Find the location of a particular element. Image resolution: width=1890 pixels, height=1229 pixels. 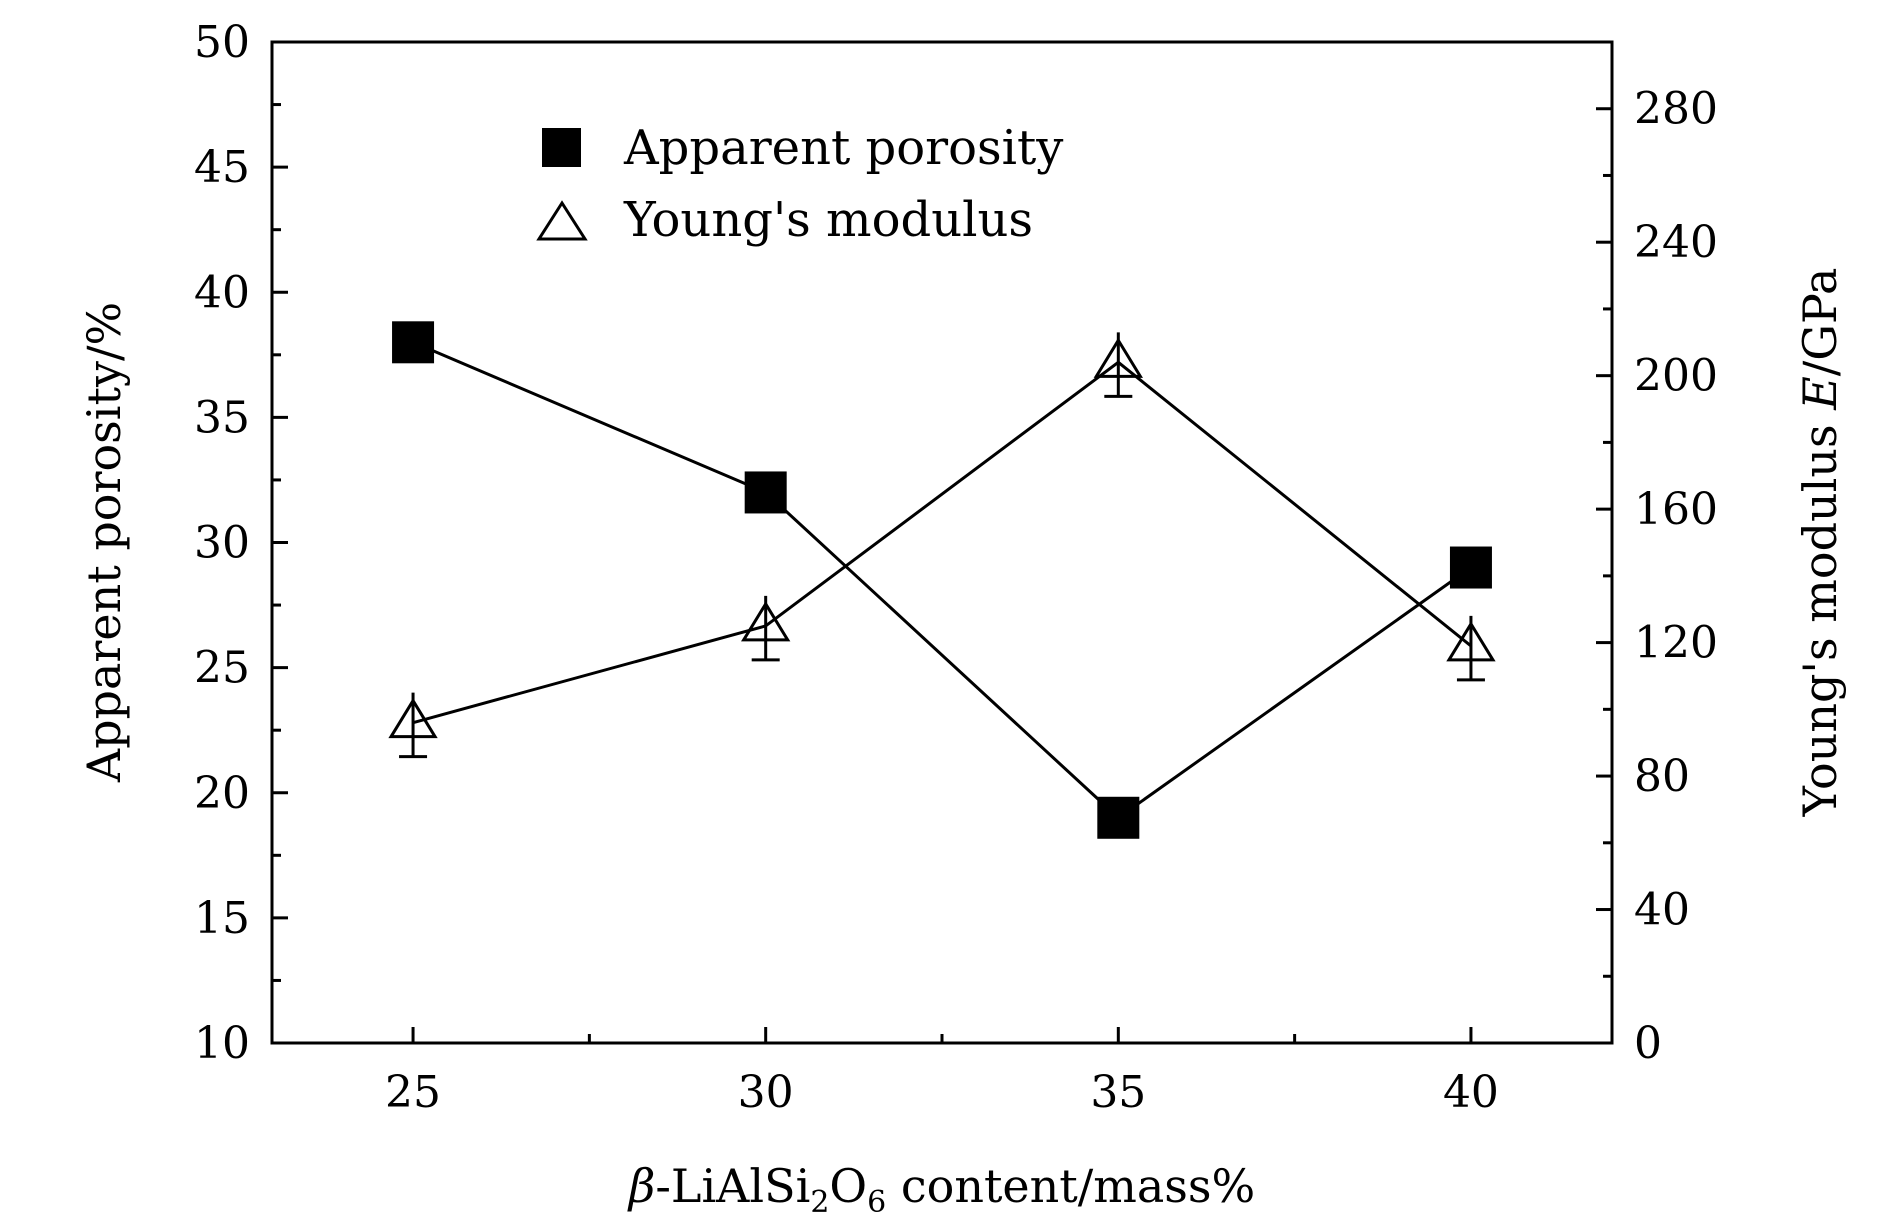

x-tick-label-40: 40 is located at coordinates (1471, 1092).